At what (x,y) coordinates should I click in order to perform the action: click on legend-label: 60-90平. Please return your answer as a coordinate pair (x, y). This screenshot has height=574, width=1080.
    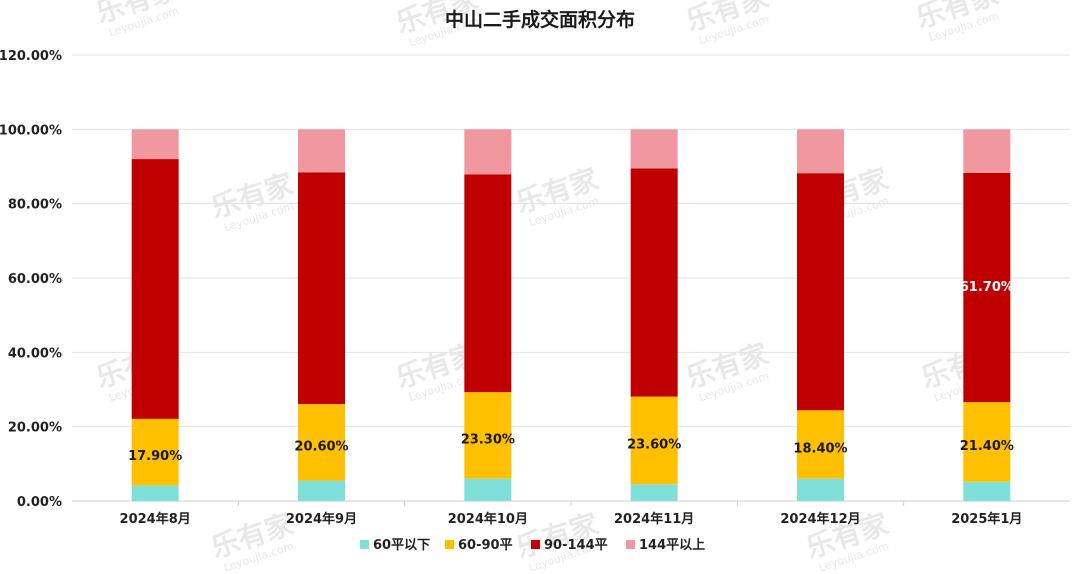
    Looking at the image, I should click on (485, 545).